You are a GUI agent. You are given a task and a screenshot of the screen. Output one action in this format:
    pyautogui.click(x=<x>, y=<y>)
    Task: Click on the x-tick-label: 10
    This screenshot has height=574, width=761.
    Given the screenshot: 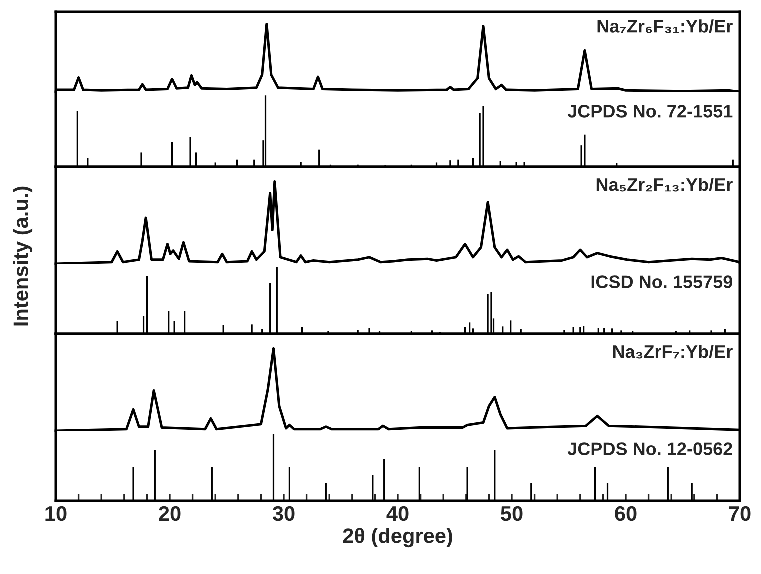 What is the action you would take?
    pyautogui.click(x=56, y=514)
    